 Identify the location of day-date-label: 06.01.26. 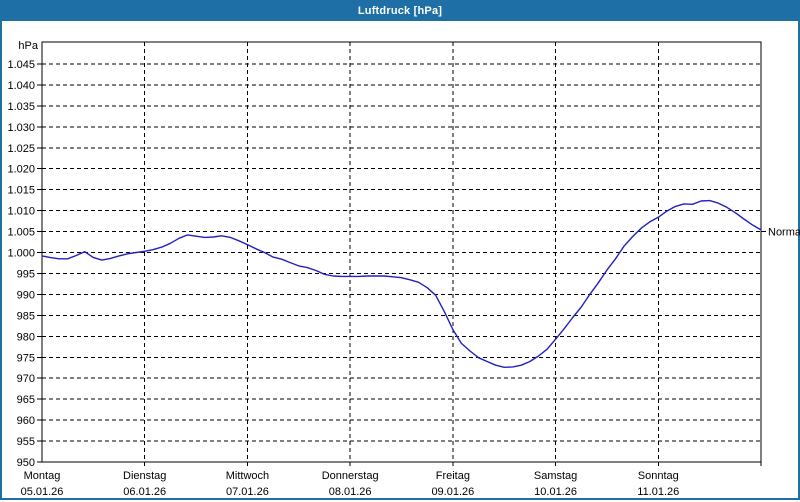
(144, 492).